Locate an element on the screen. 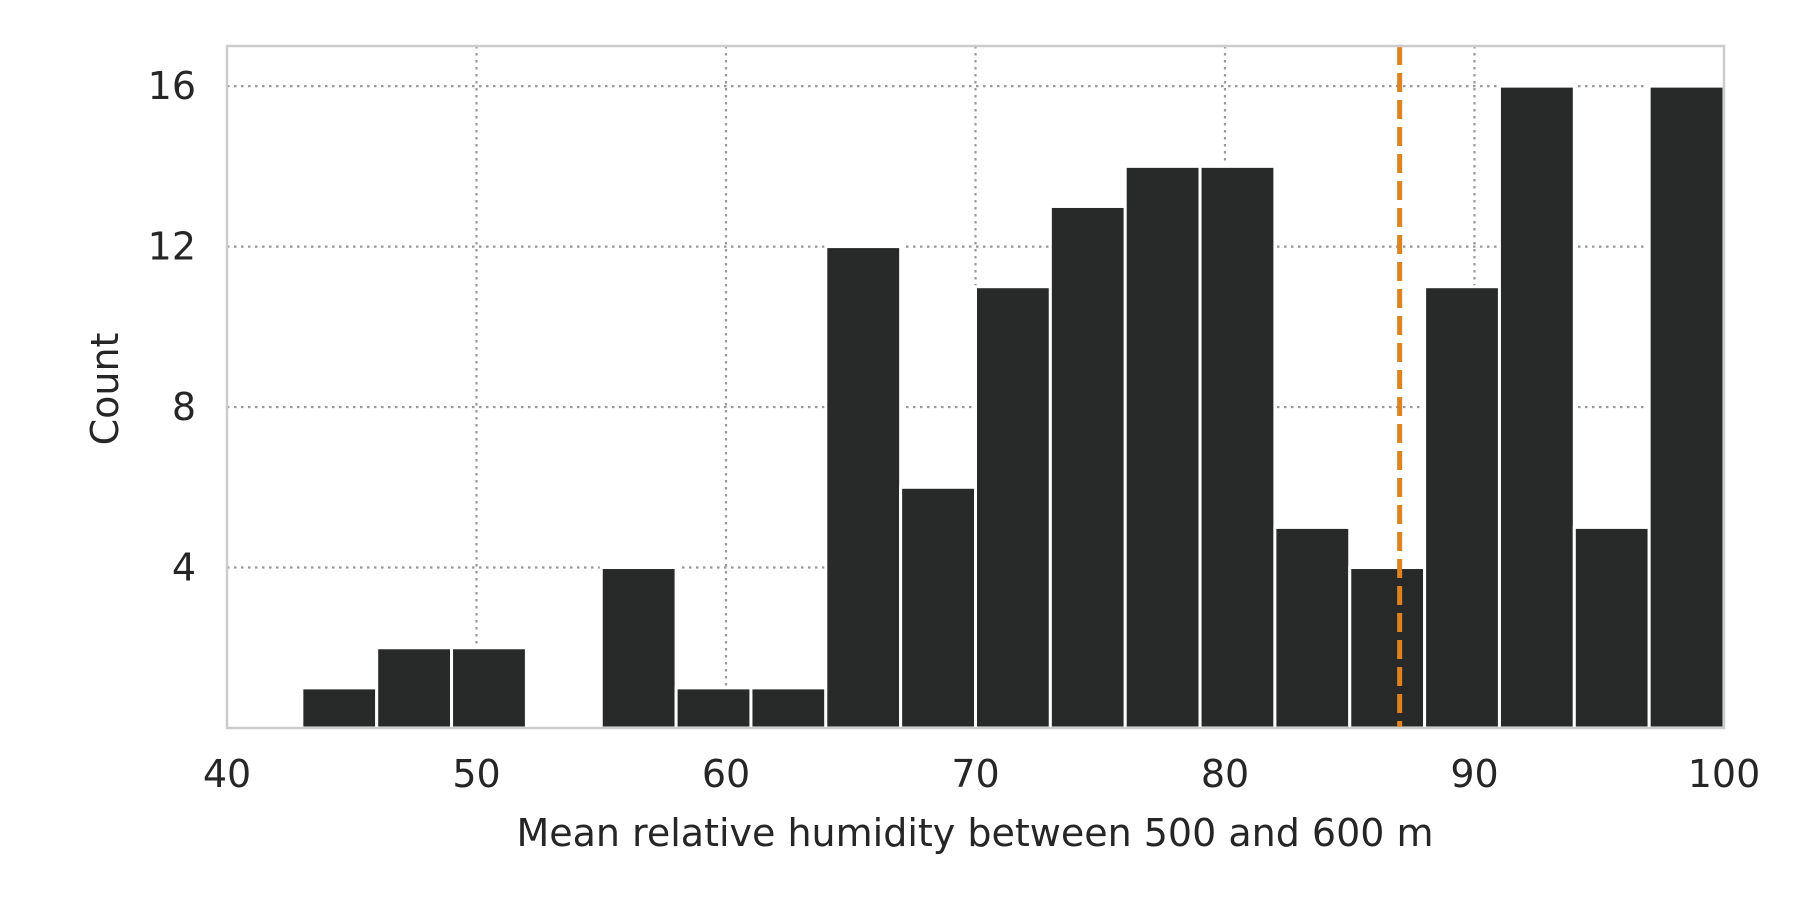 This screenshot has height=900, width=1800. y-tick-label: 12 is located at coordinates (172, 247).